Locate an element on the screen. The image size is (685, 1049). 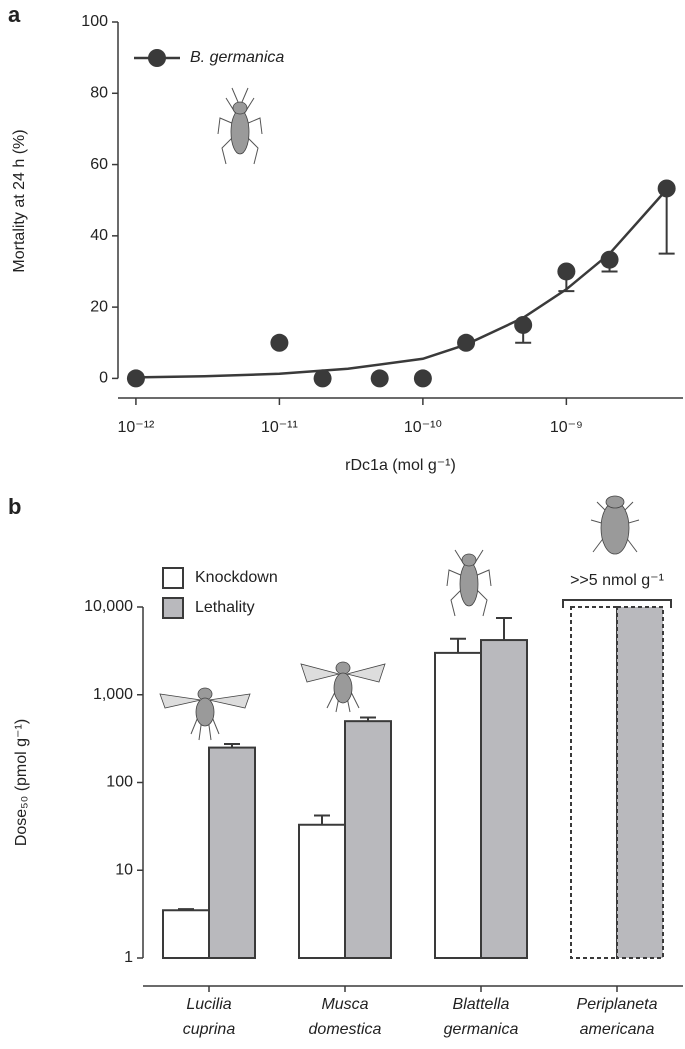
x-tick-label: 10⁻¹⁰ is located at coordinates (423, 427).